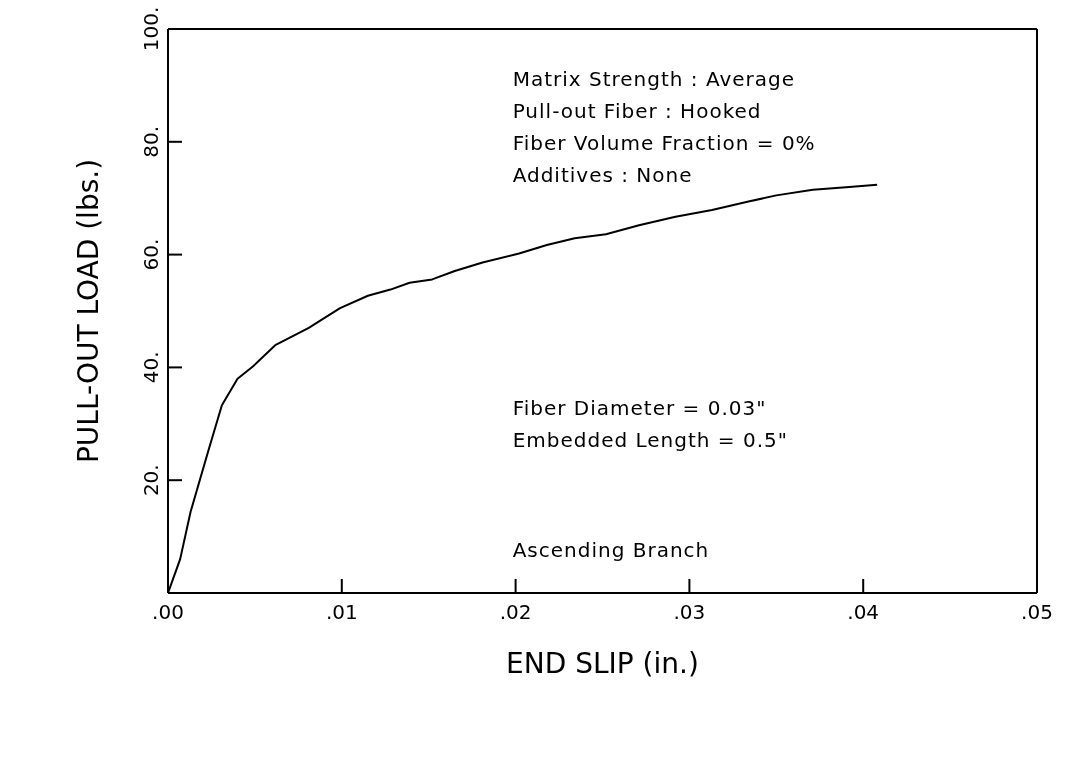  Describe the element at coordinates (88, 311) in the screenshot. I see `y-axis-title: PULL-OUT LOAD (lbs.)` at that location.